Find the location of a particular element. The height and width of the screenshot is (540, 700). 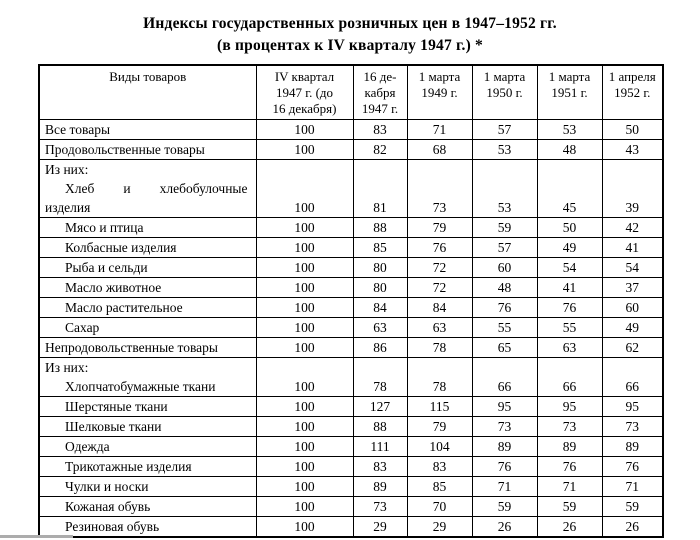

value-cell: 39 is located at coordinates (632, 188).